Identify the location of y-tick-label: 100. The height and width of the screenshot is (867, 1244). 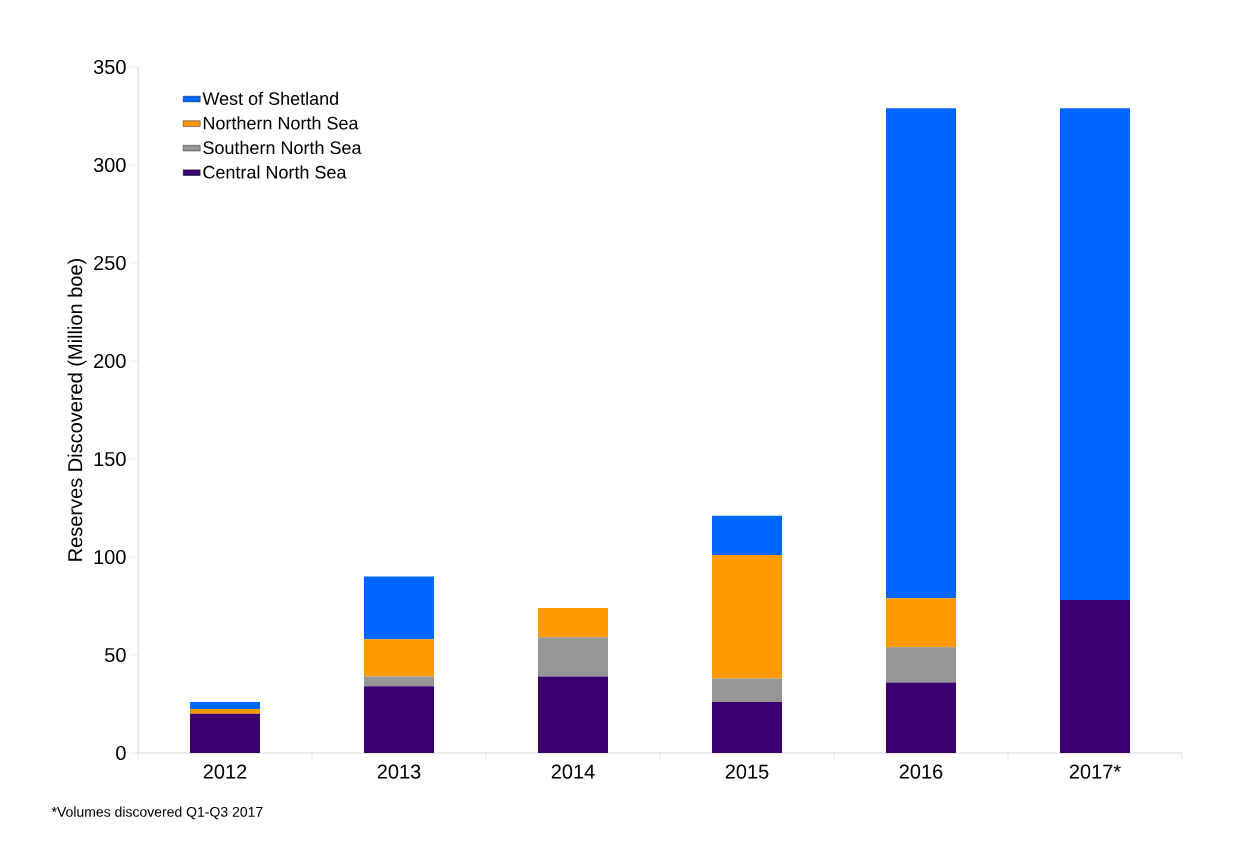
(110, 557).